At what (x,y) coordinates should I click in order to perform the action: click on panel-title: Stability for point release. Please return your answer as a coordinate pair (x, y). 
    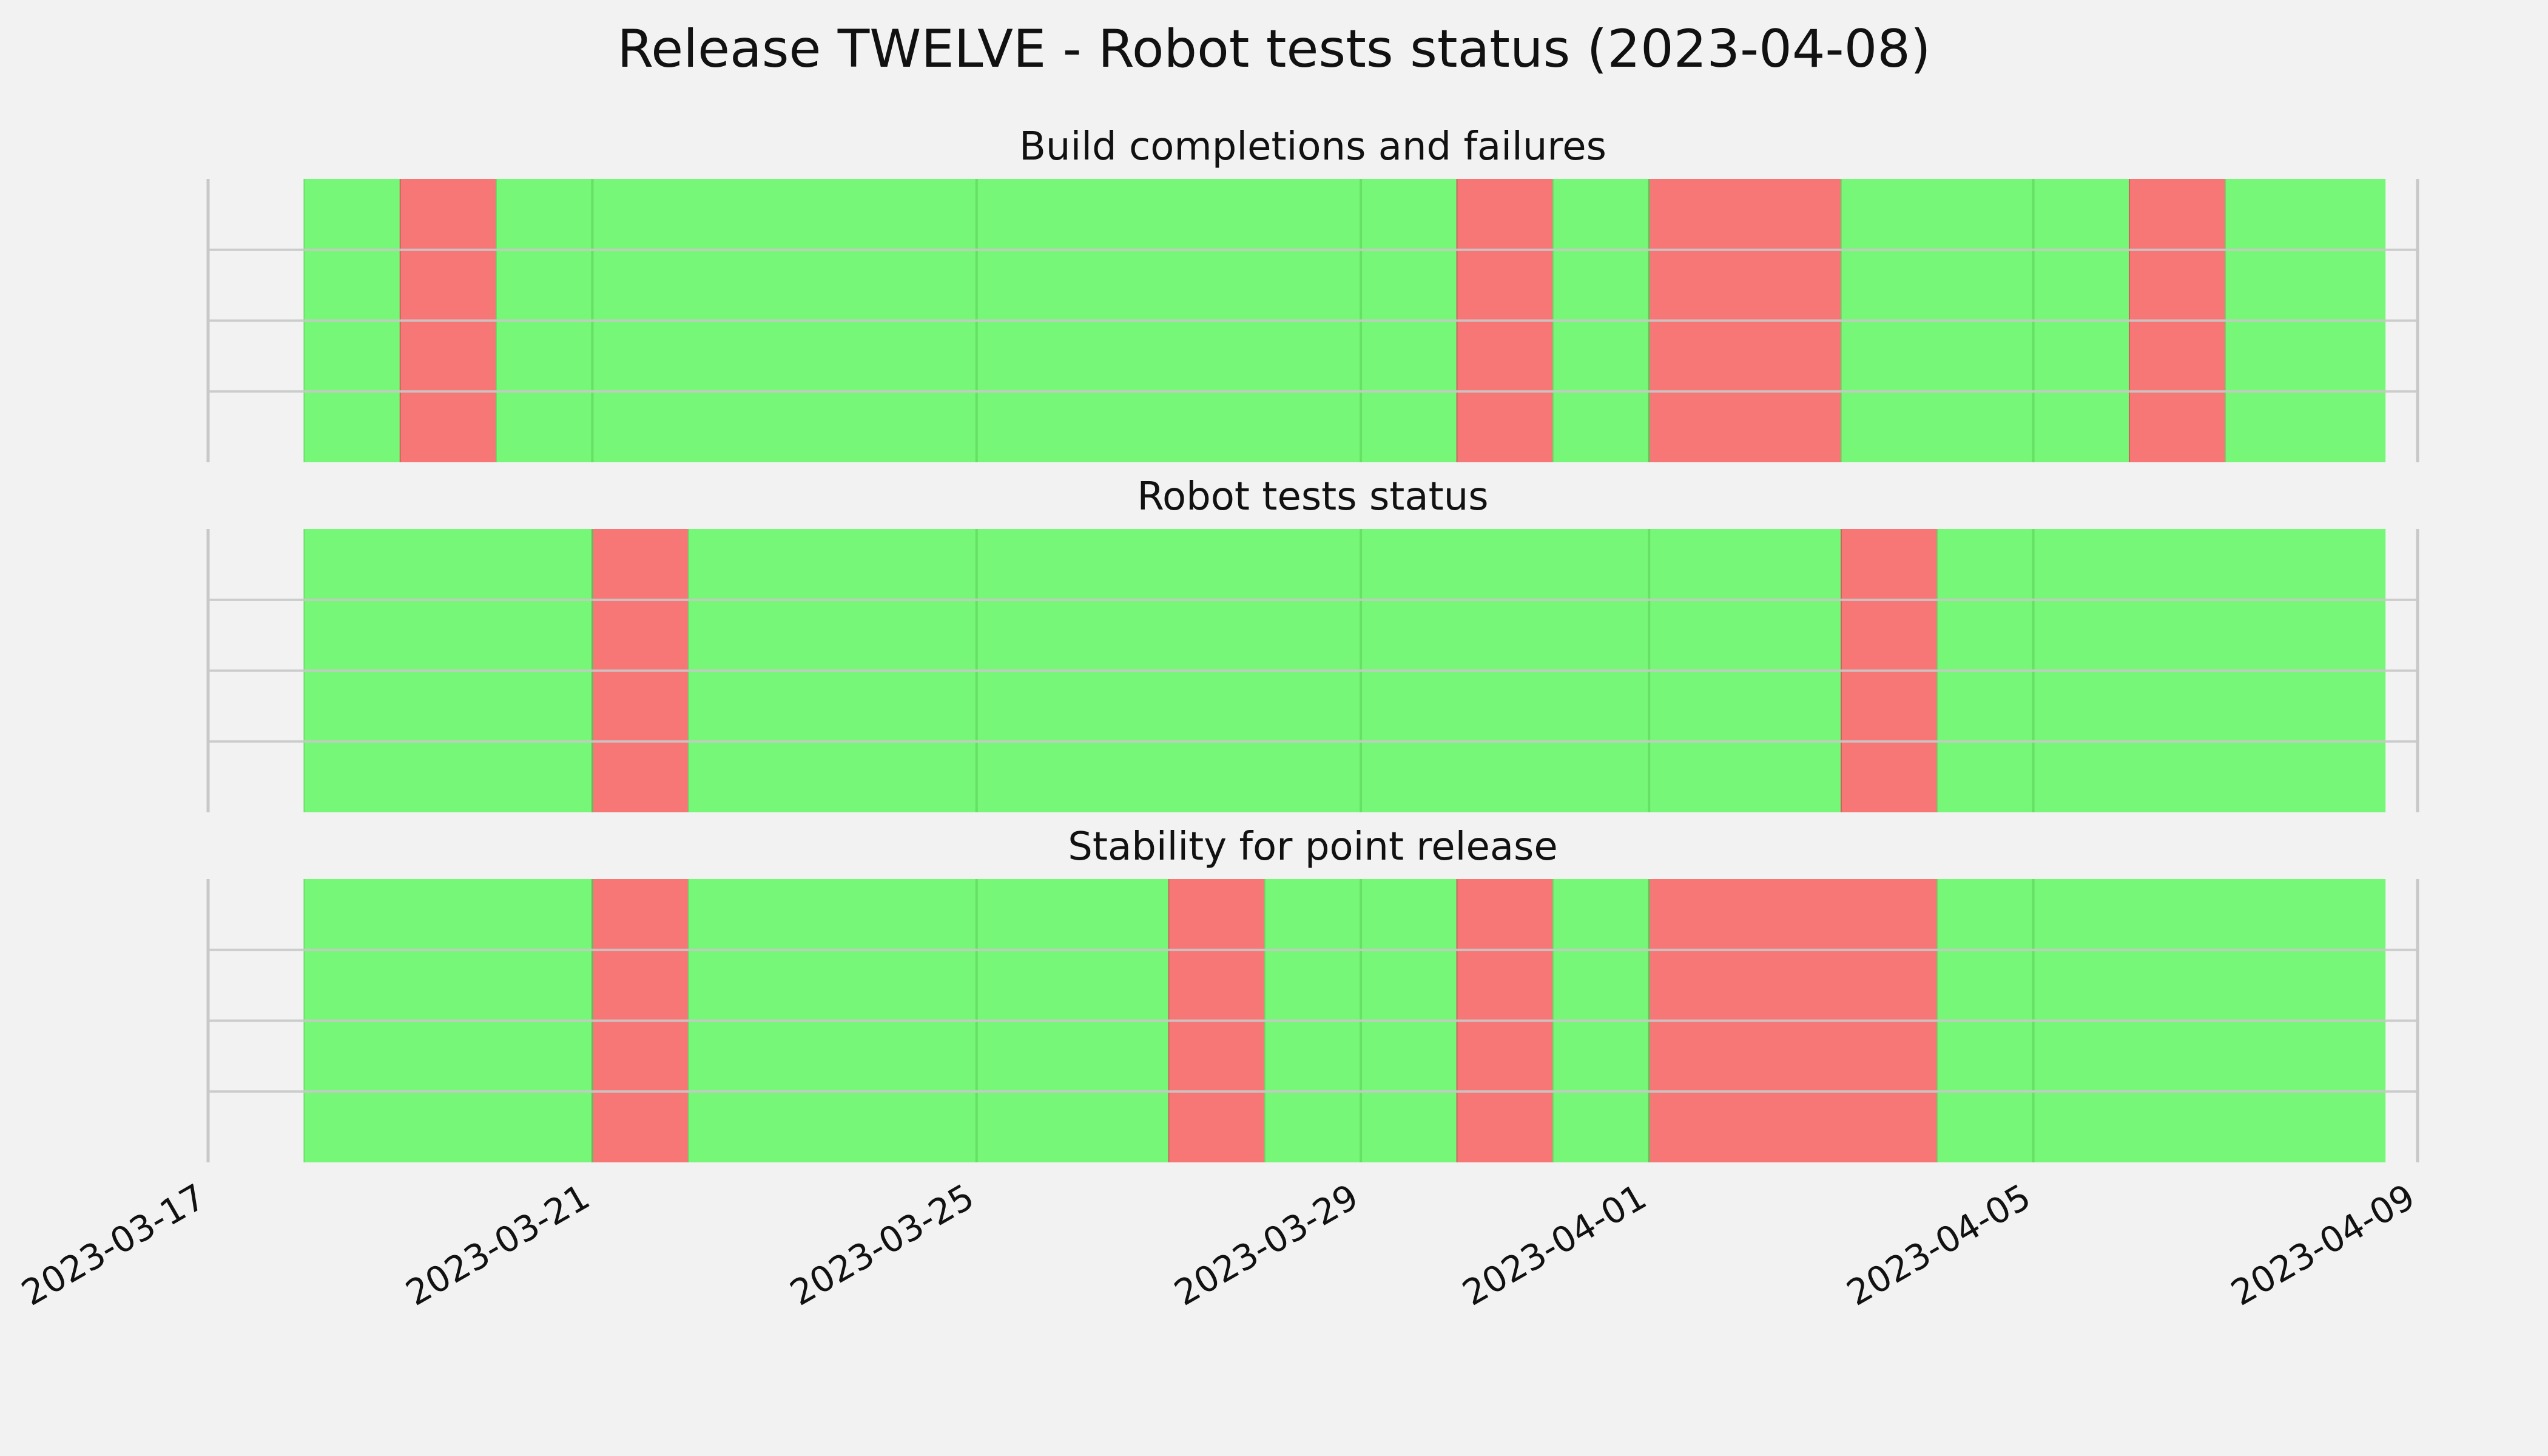
    Looking at the image, I should click on (1313, 846).